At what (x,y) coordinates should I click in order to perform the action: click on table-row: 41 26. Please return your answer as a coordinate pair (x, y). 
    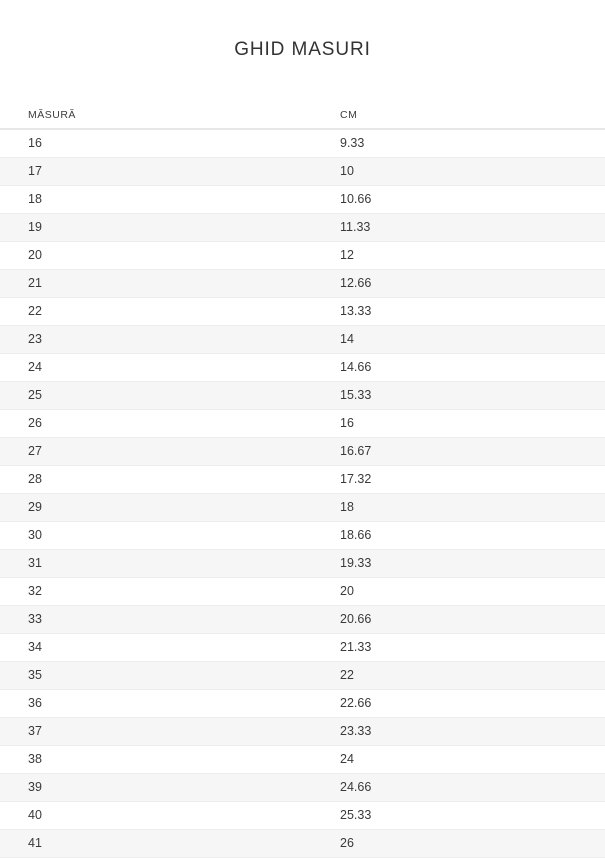
    Looking at the image, I should click on (302, 843).